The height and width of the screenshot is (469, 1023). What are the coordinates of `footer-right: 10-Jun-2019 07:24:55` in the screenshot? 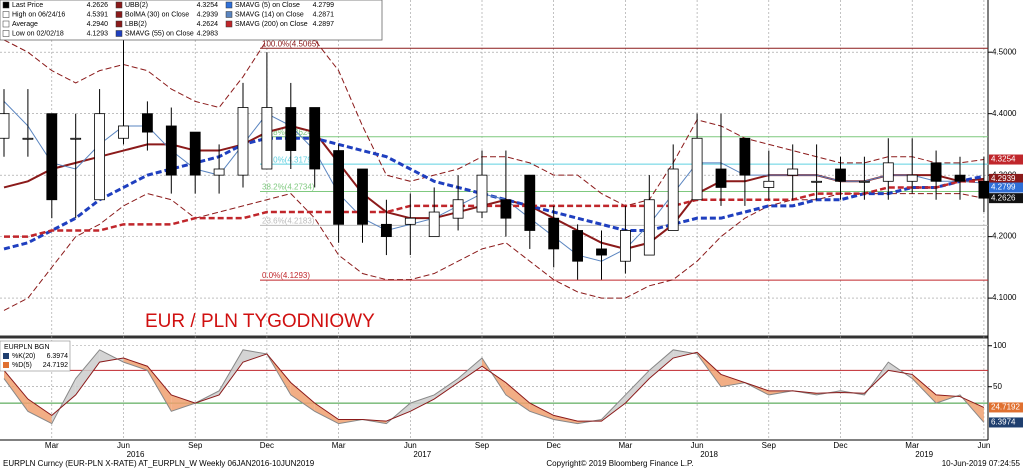 It's located at (981, 463).